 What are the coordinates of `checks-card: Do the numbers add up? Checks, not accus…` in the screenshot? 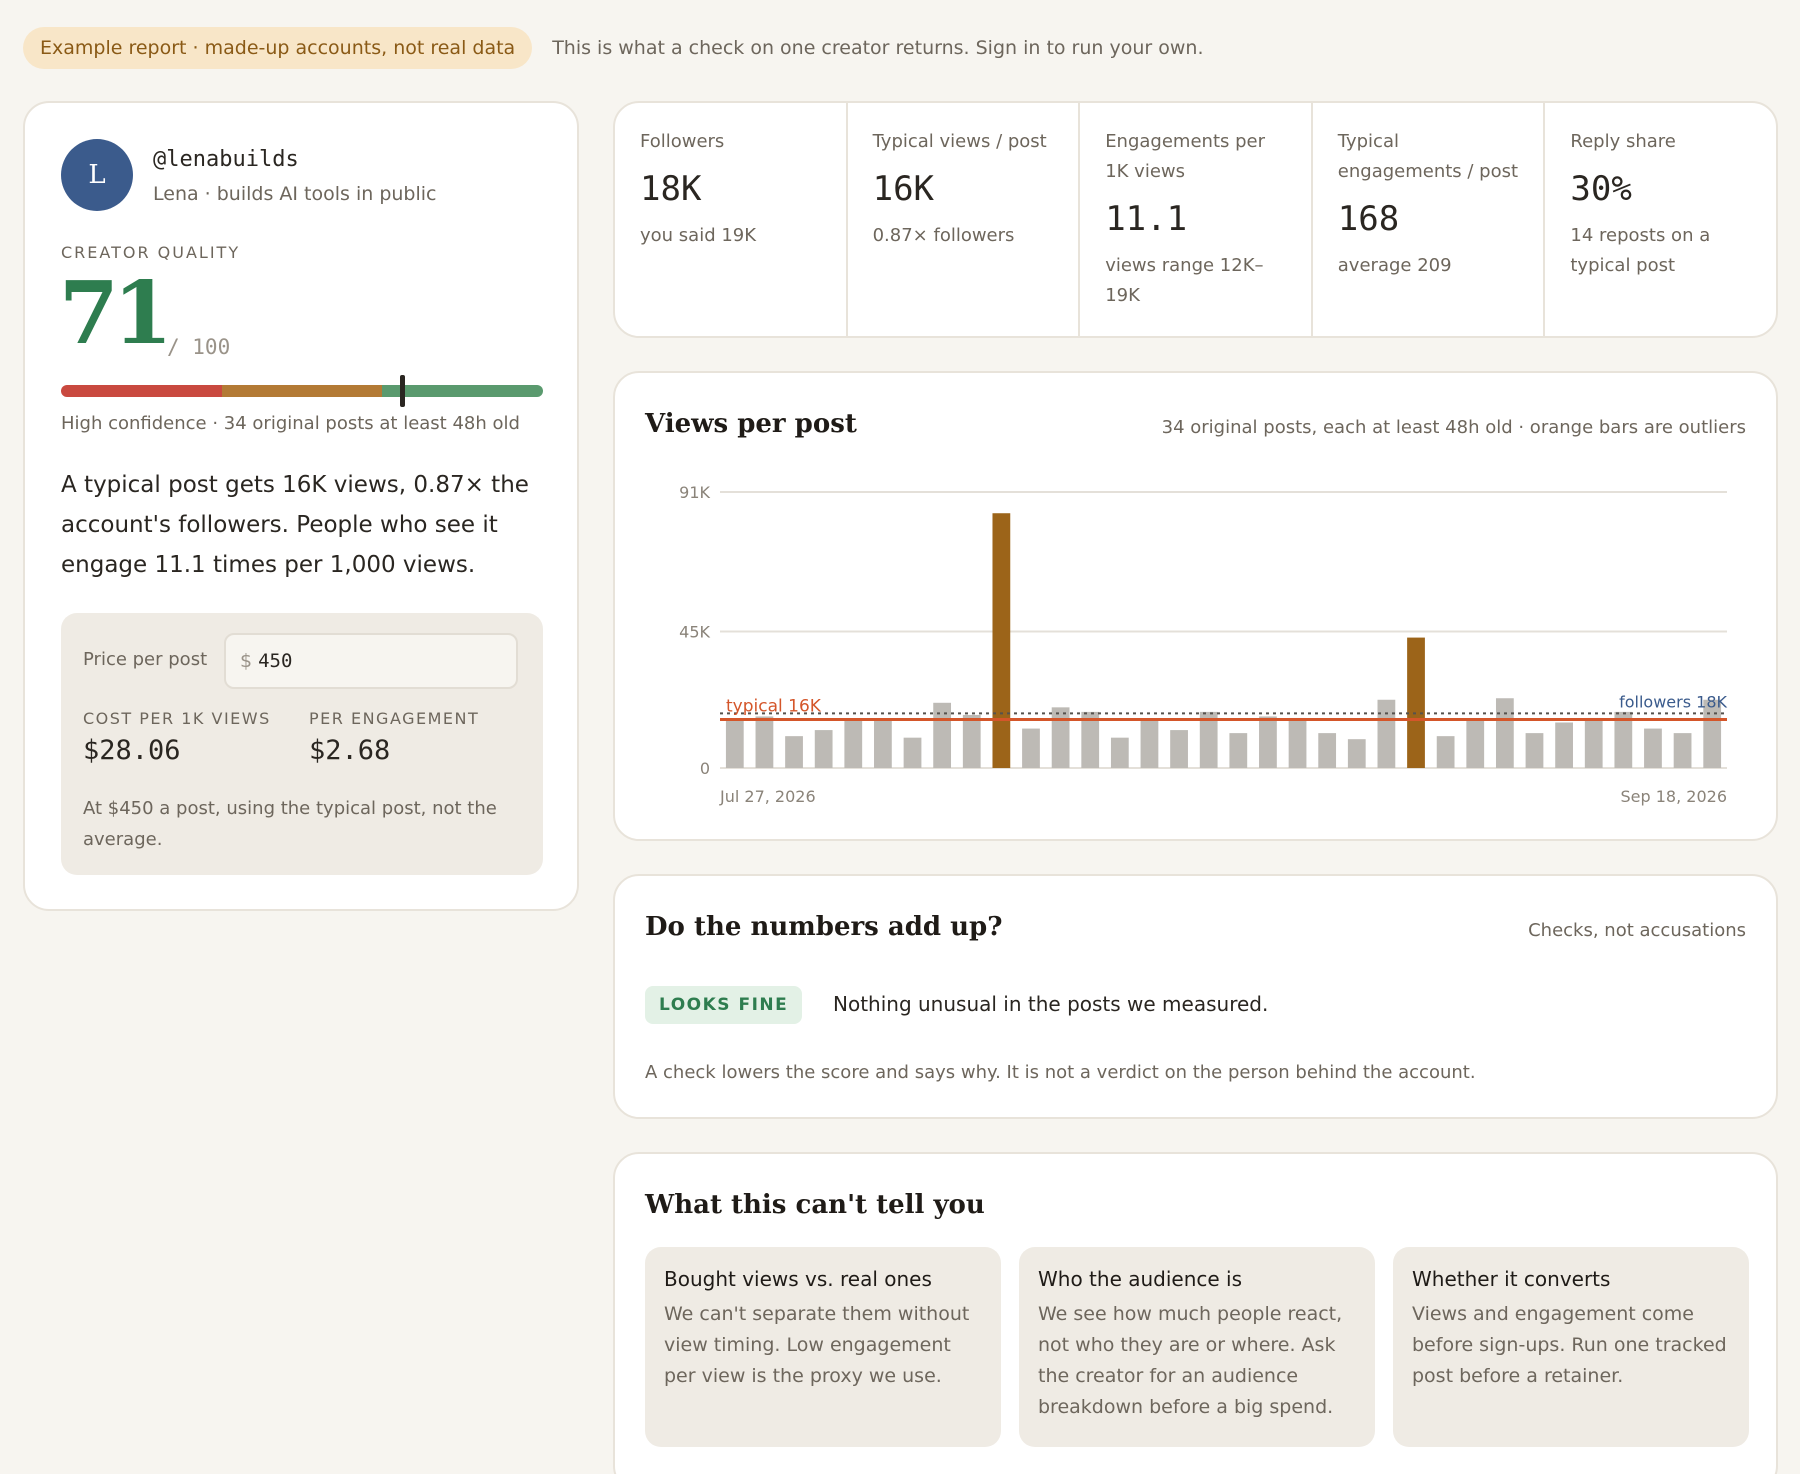 It's located at (1195, 996).